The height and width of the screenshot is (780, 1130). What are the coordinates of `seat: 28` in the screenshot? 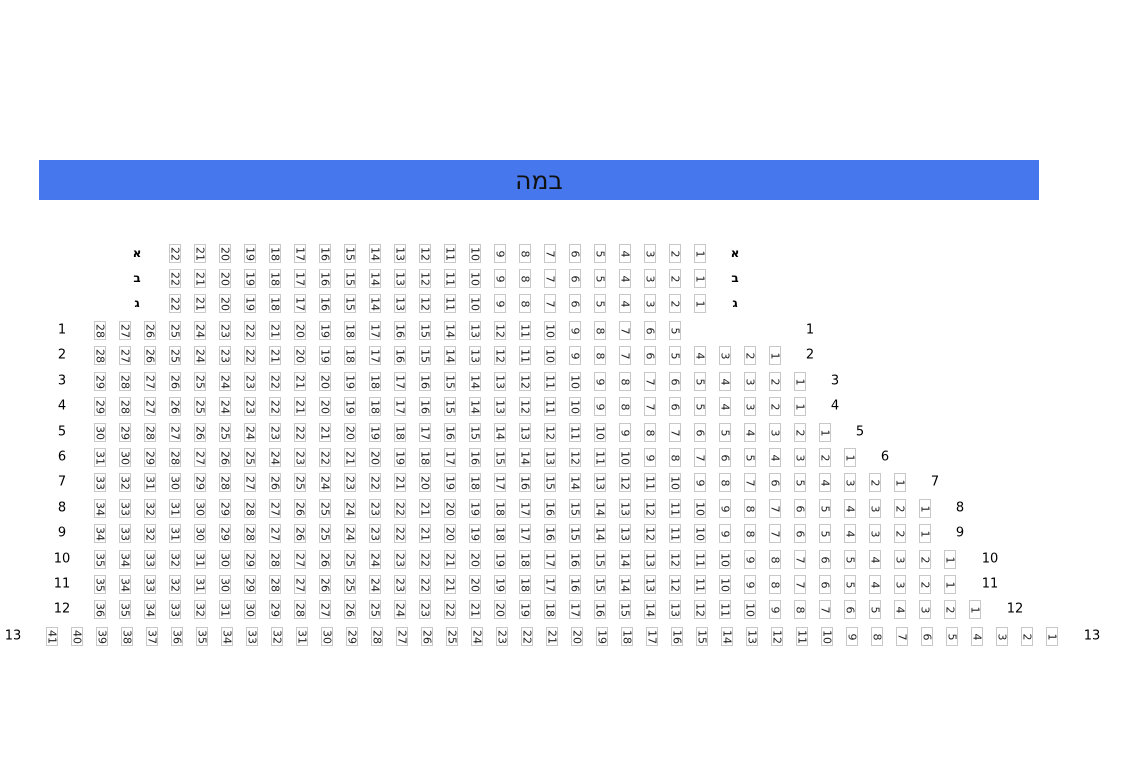 It's located at (300, 609).